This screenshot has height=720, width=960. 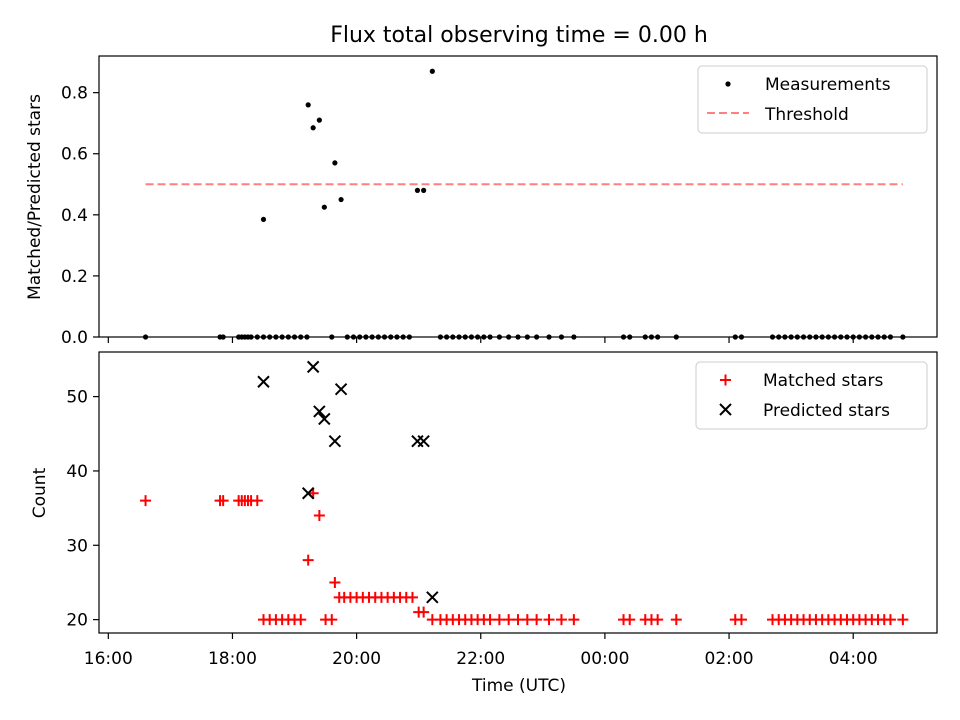 What do you see at coordinates (77, 472) in the screenshot?
I see `bottom-y-tick-label: 40` at bounding box center [77, 472].